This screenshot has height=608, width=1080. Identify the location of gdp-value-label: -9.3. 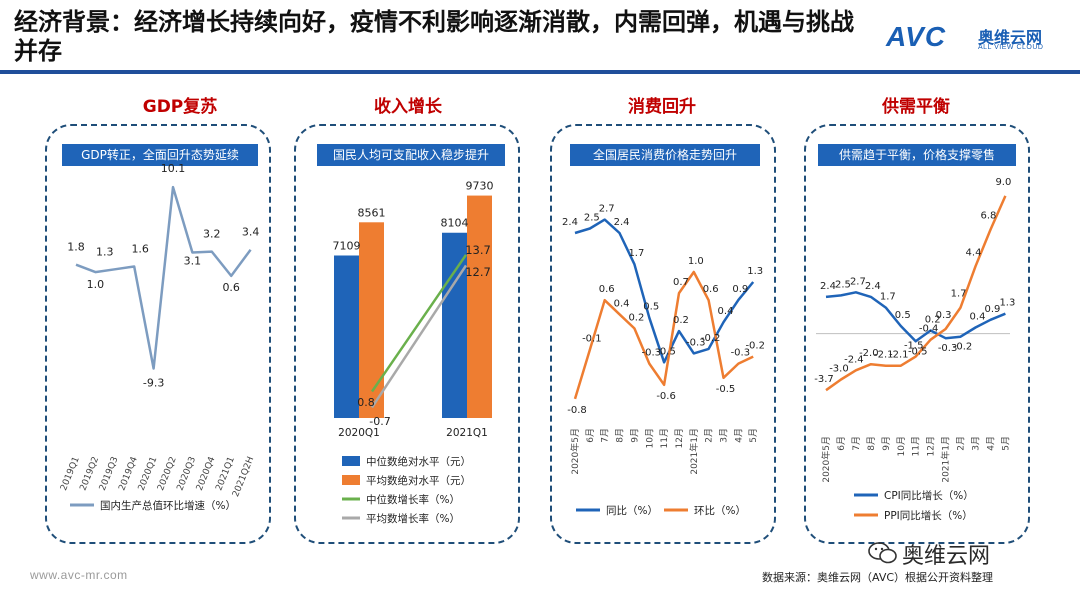
(153, 382).